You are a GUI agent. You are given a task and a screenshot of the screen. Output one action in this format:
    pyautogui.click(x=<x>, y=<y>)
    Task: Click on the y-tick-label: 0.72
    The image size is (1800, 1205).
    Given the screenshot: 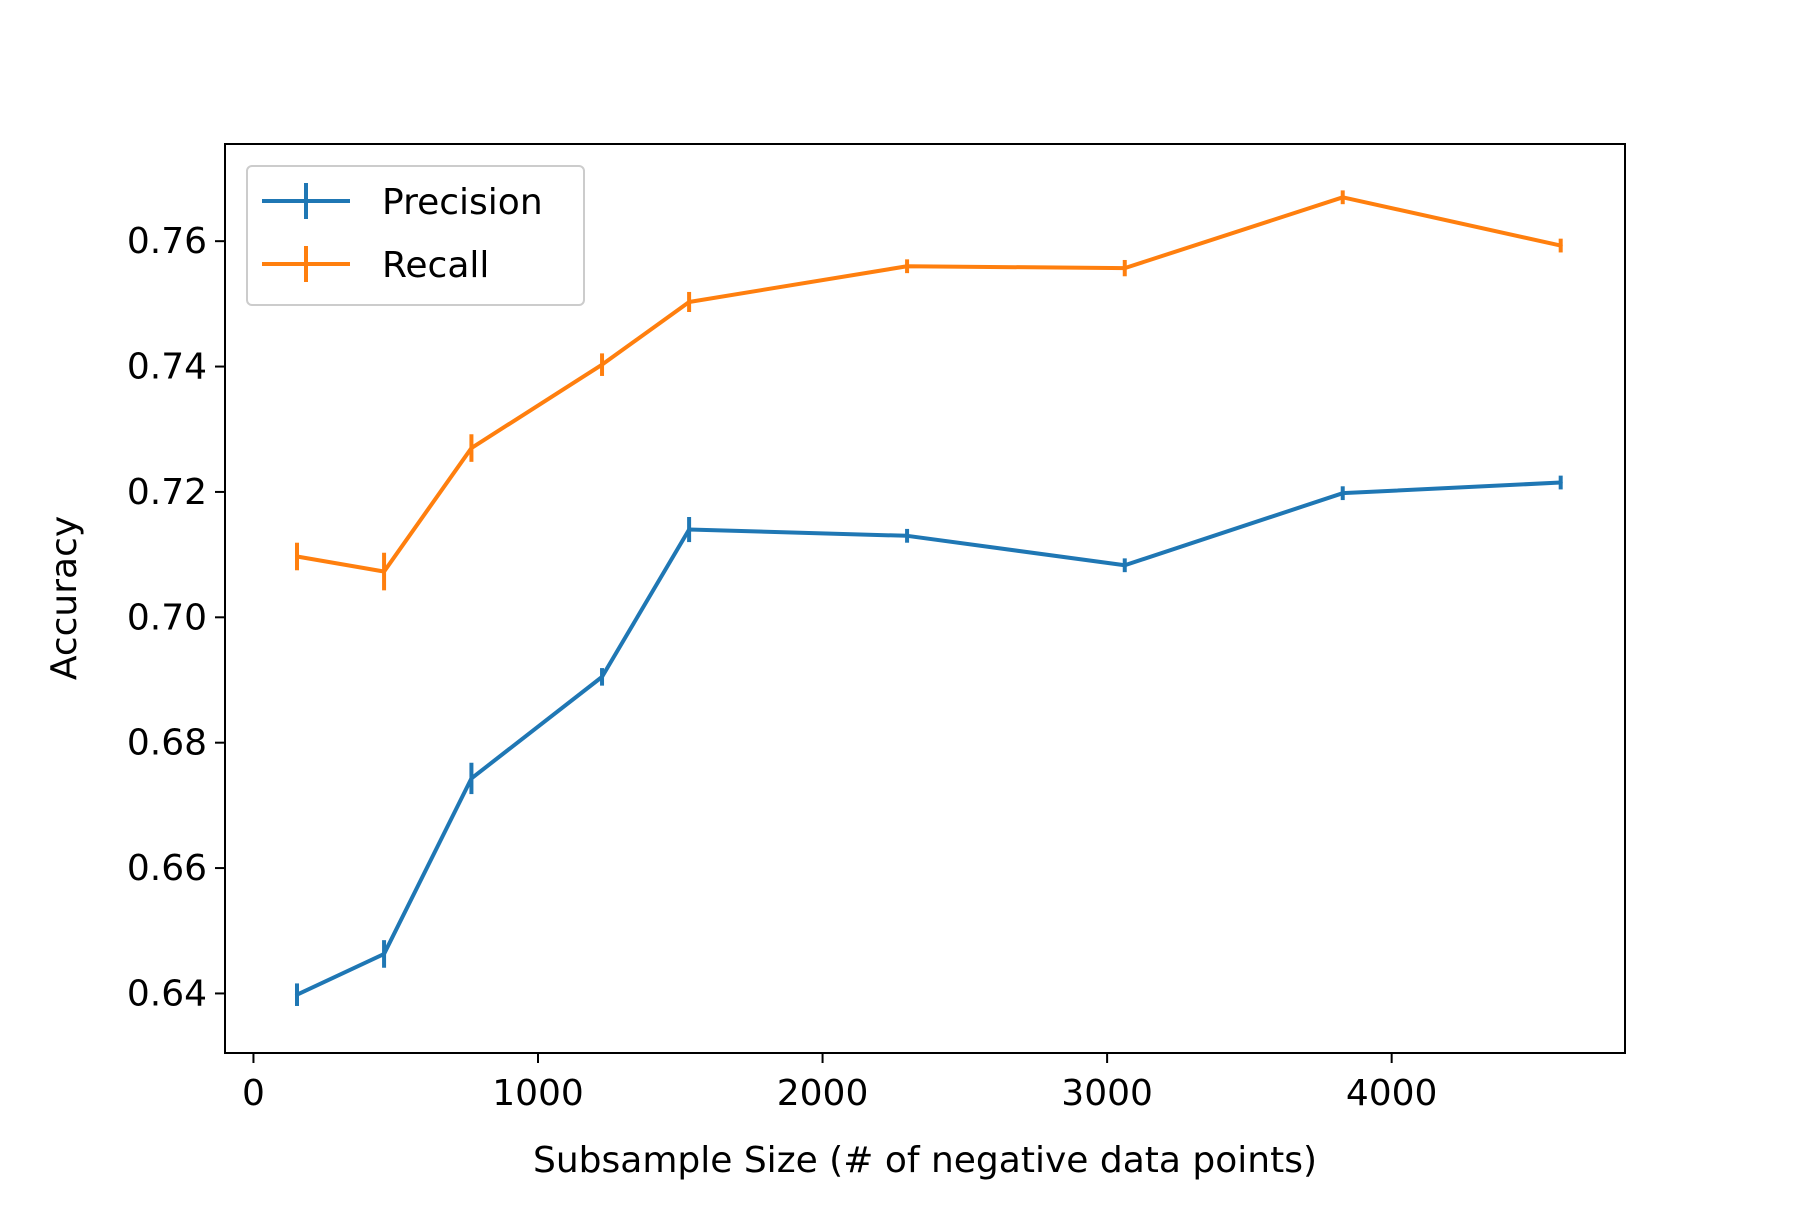 What is the action you would take?
    pyautogui.click(x=167, y=492)
    